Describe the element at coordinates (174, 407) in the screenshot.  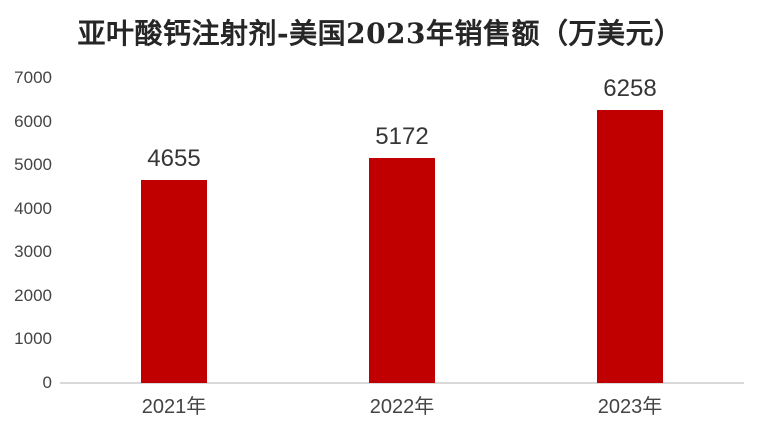
I see `x-axis-label: 2021年` at that location.